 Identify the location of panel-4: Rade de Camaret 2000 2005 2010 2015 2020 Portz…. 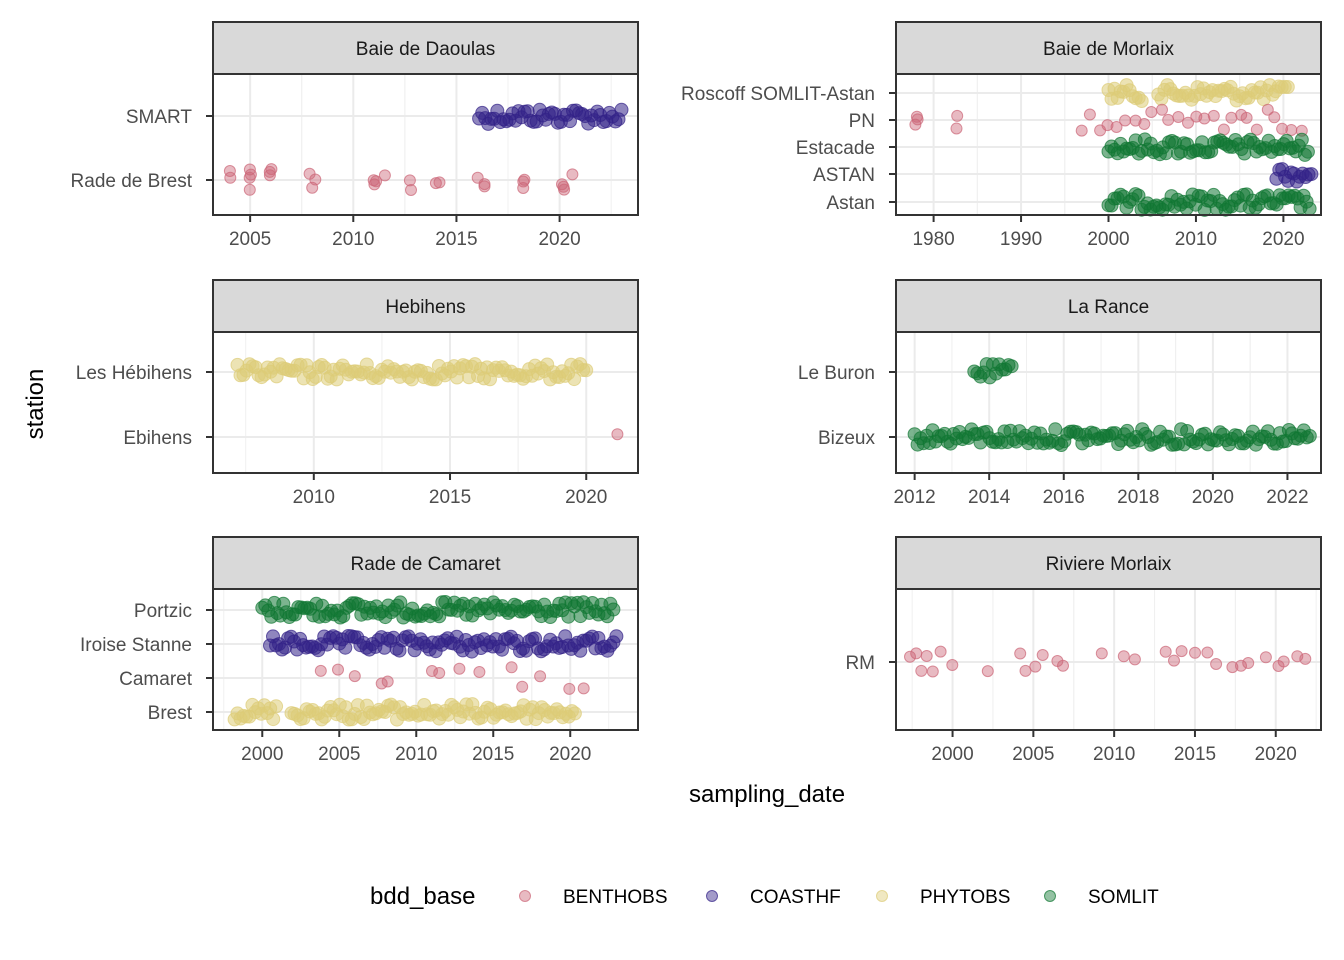
(359, 650).